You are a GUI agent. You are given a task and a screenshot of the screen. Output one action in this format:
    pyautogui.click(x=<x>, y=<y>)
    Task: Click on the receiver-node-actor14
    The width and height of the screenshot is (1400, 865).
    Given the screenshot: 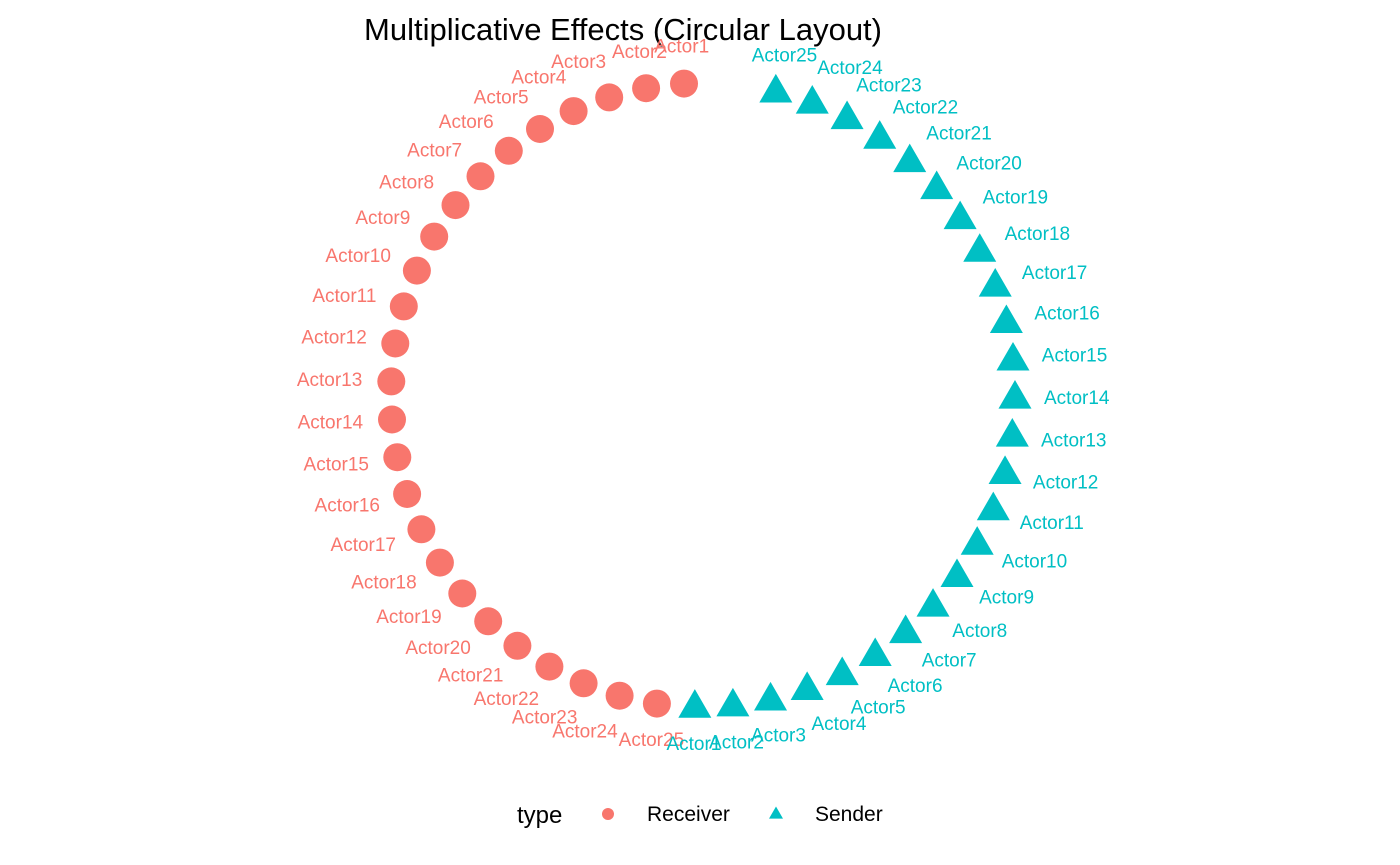 What is the action you would take?
    pyautogui.click(x=392, y=419)
    